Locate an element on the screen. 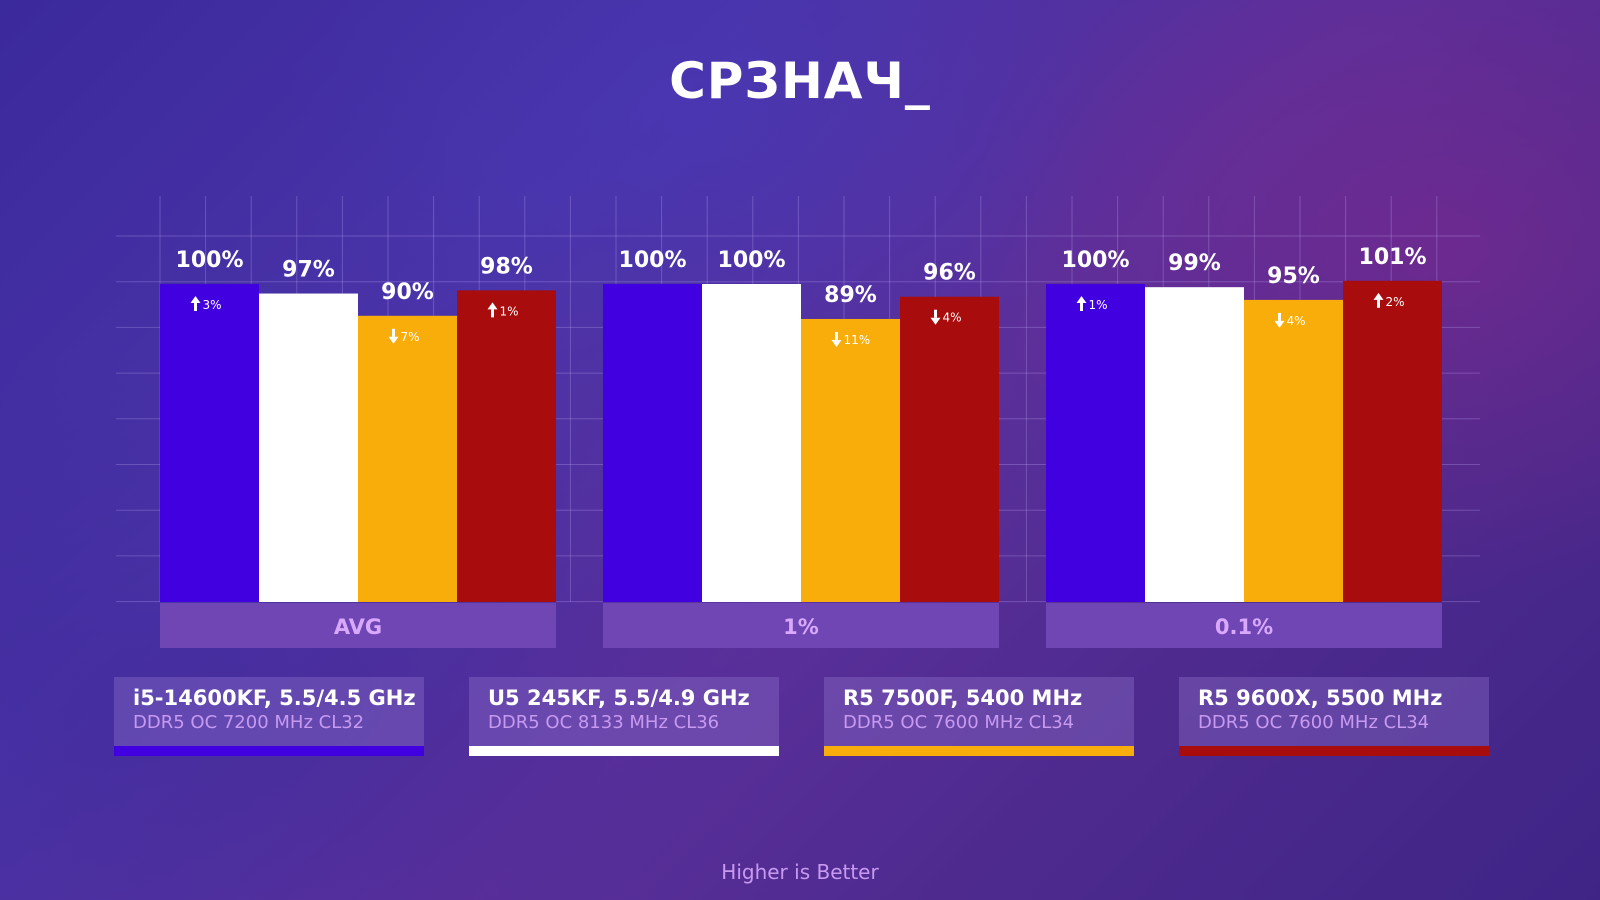 This screenshot has width=1600, height=900. category-label: 1% is located at coordinates (801, 627).